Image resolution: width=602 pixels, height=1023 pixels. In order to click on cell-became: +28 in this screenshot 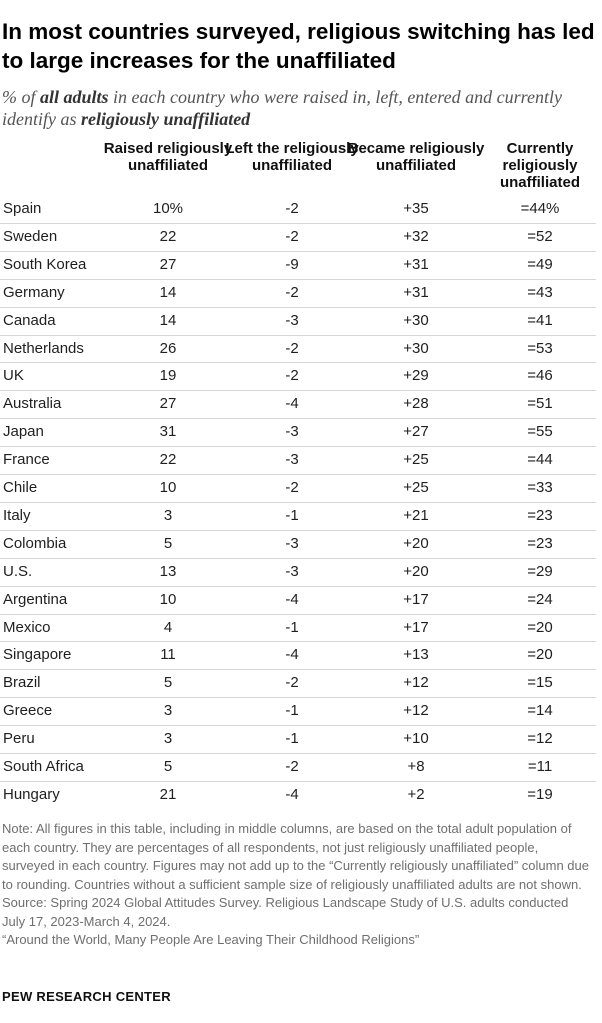, I will do `click(416, 404)`.